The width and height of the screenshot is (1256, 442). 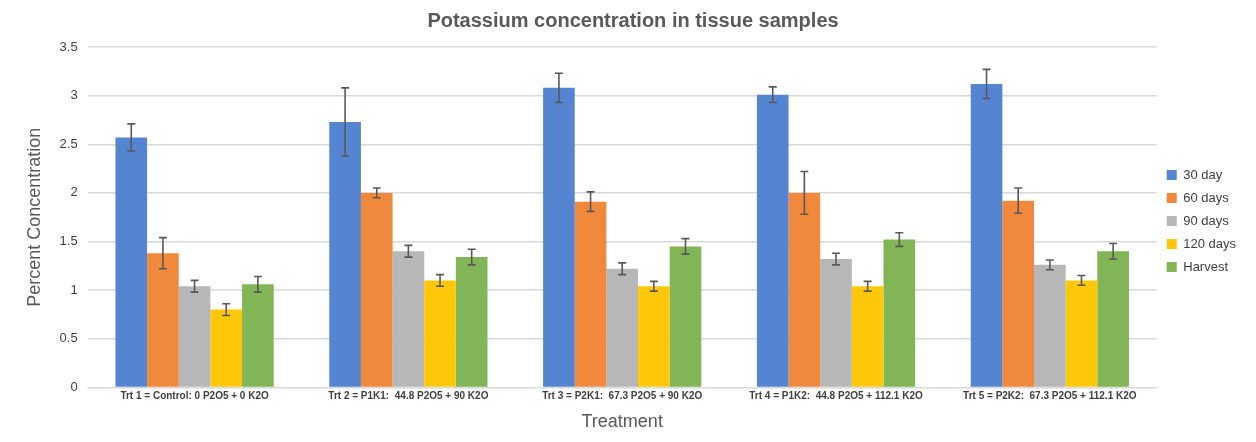 I want to click on legend-label: 60 days, so click(x=1206, y=197).